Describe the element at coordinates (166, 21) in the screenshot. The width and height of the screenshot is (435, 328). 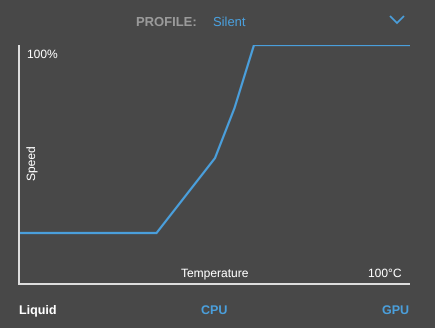
I see `text: PROFILE:` at that location.